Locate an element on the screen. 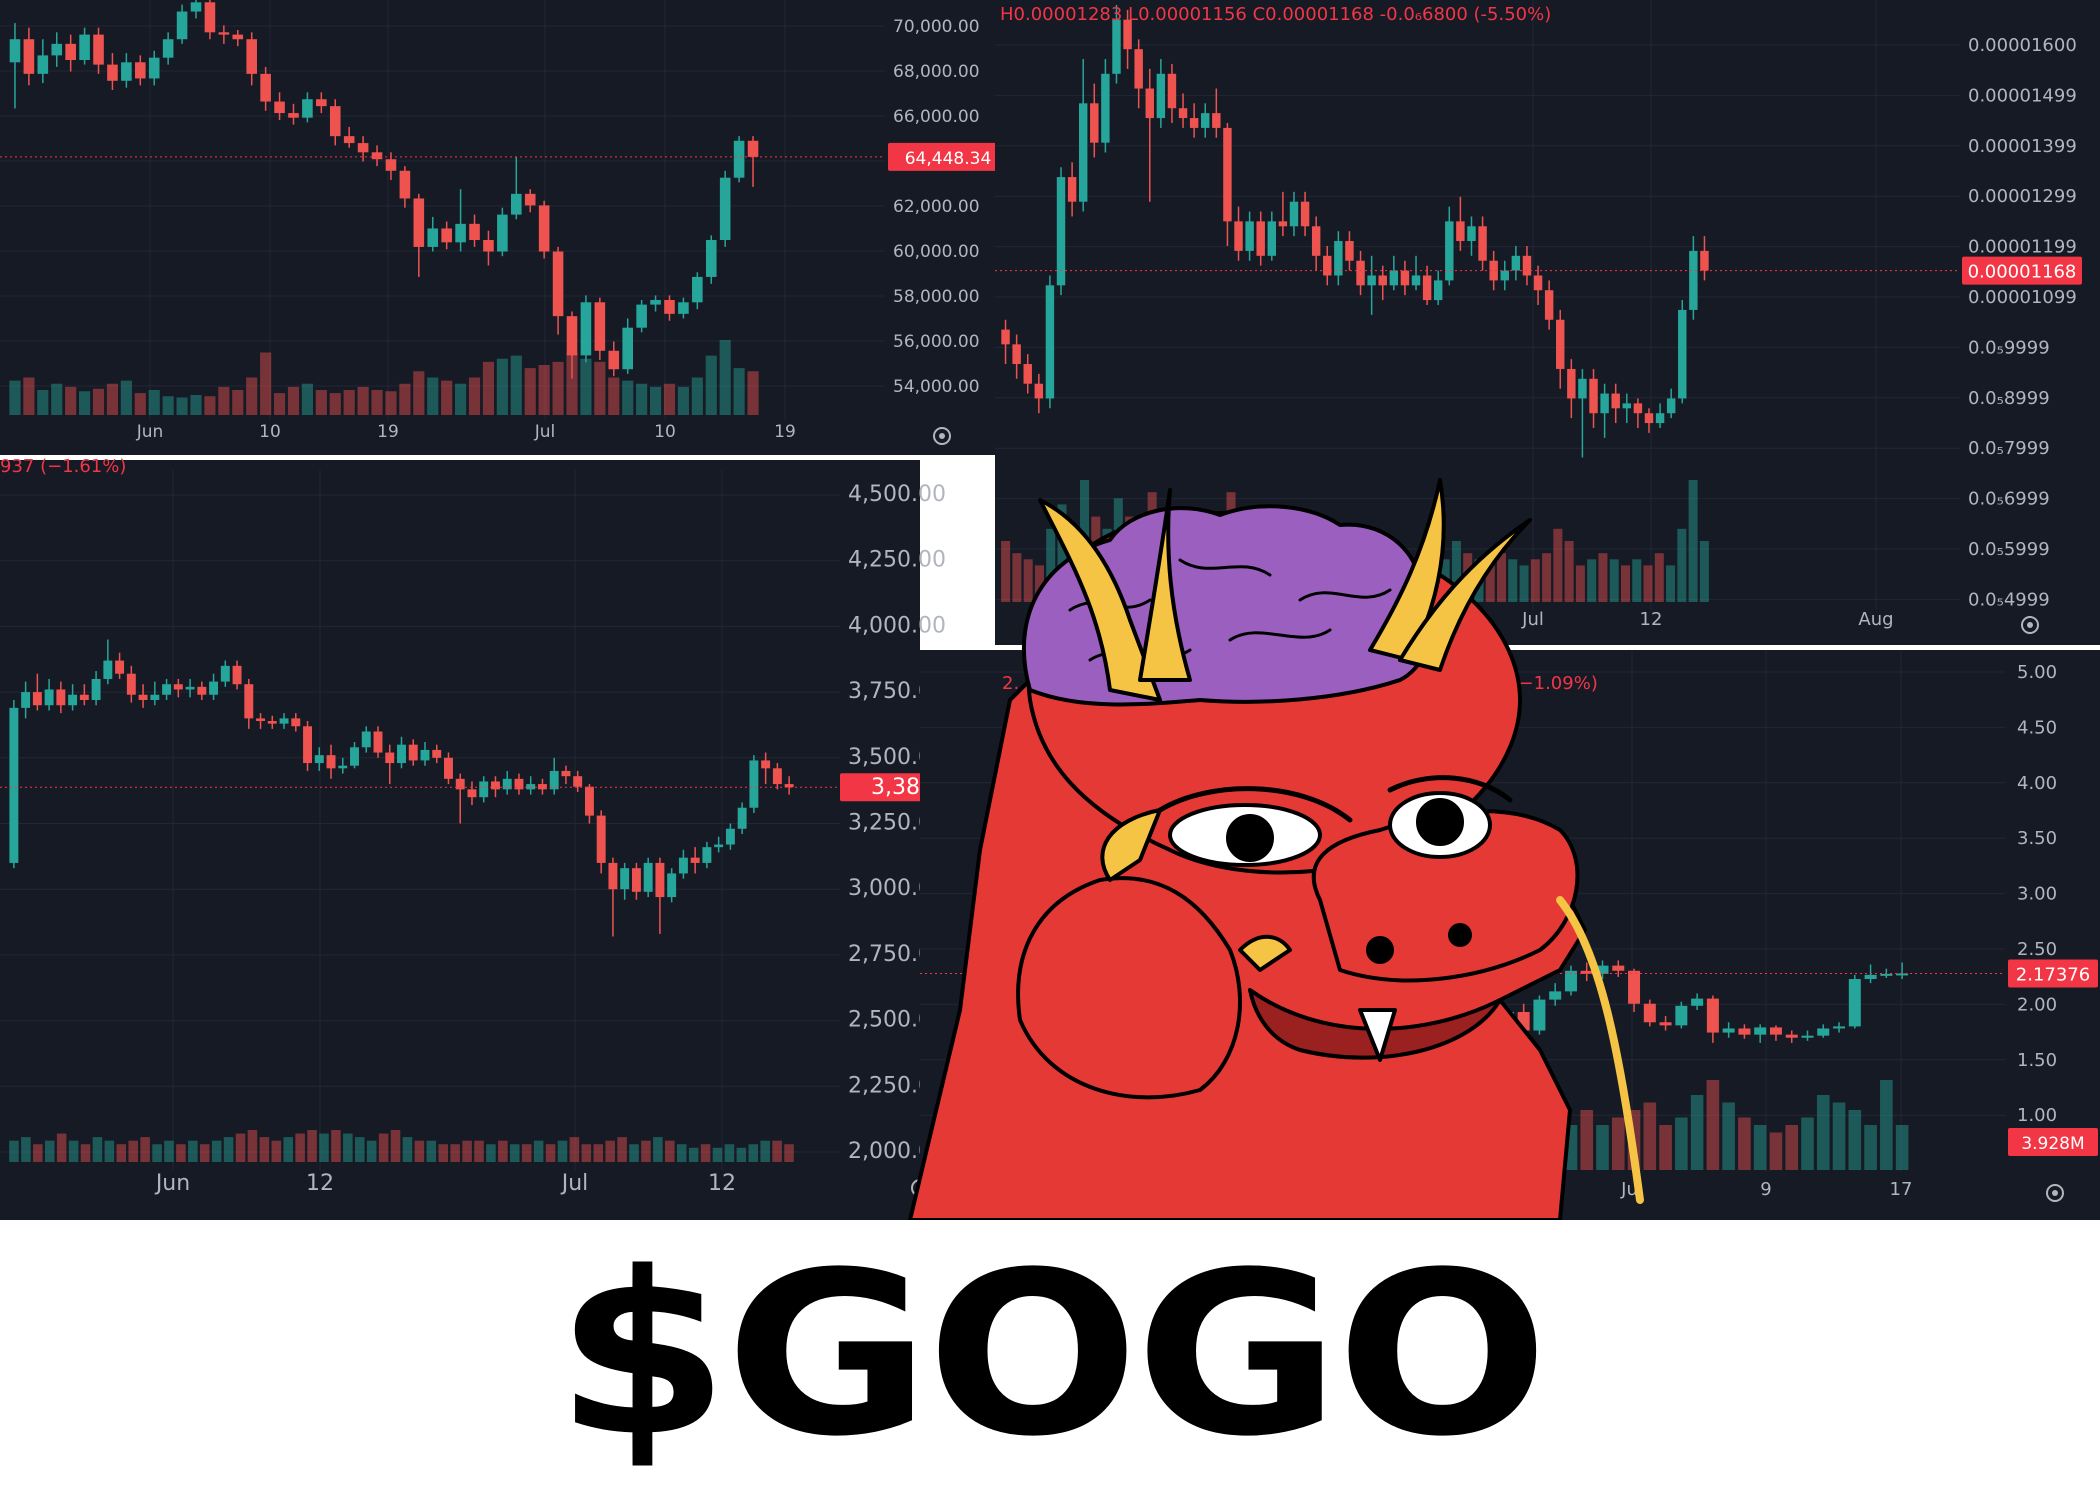 This screenshot has width=2100, height=1500. y-tick-label: 0.00001099 is located at coordinates (2022, 297).